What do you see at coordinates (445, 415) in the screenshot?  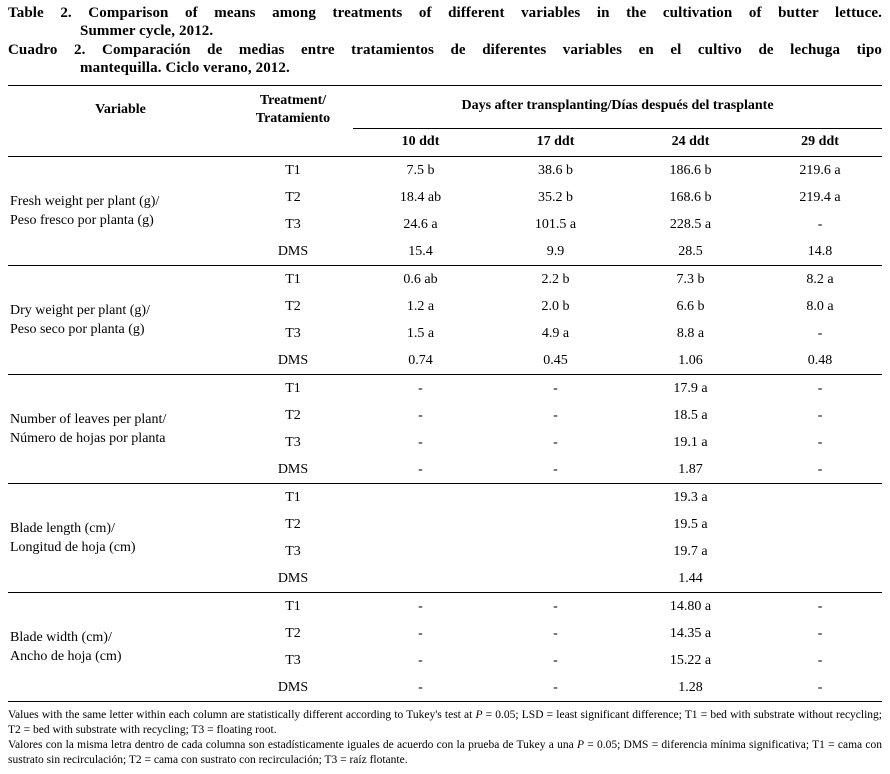 I see `table-row: T2 - - 18.5 a -` at bounding box center [445, 415].